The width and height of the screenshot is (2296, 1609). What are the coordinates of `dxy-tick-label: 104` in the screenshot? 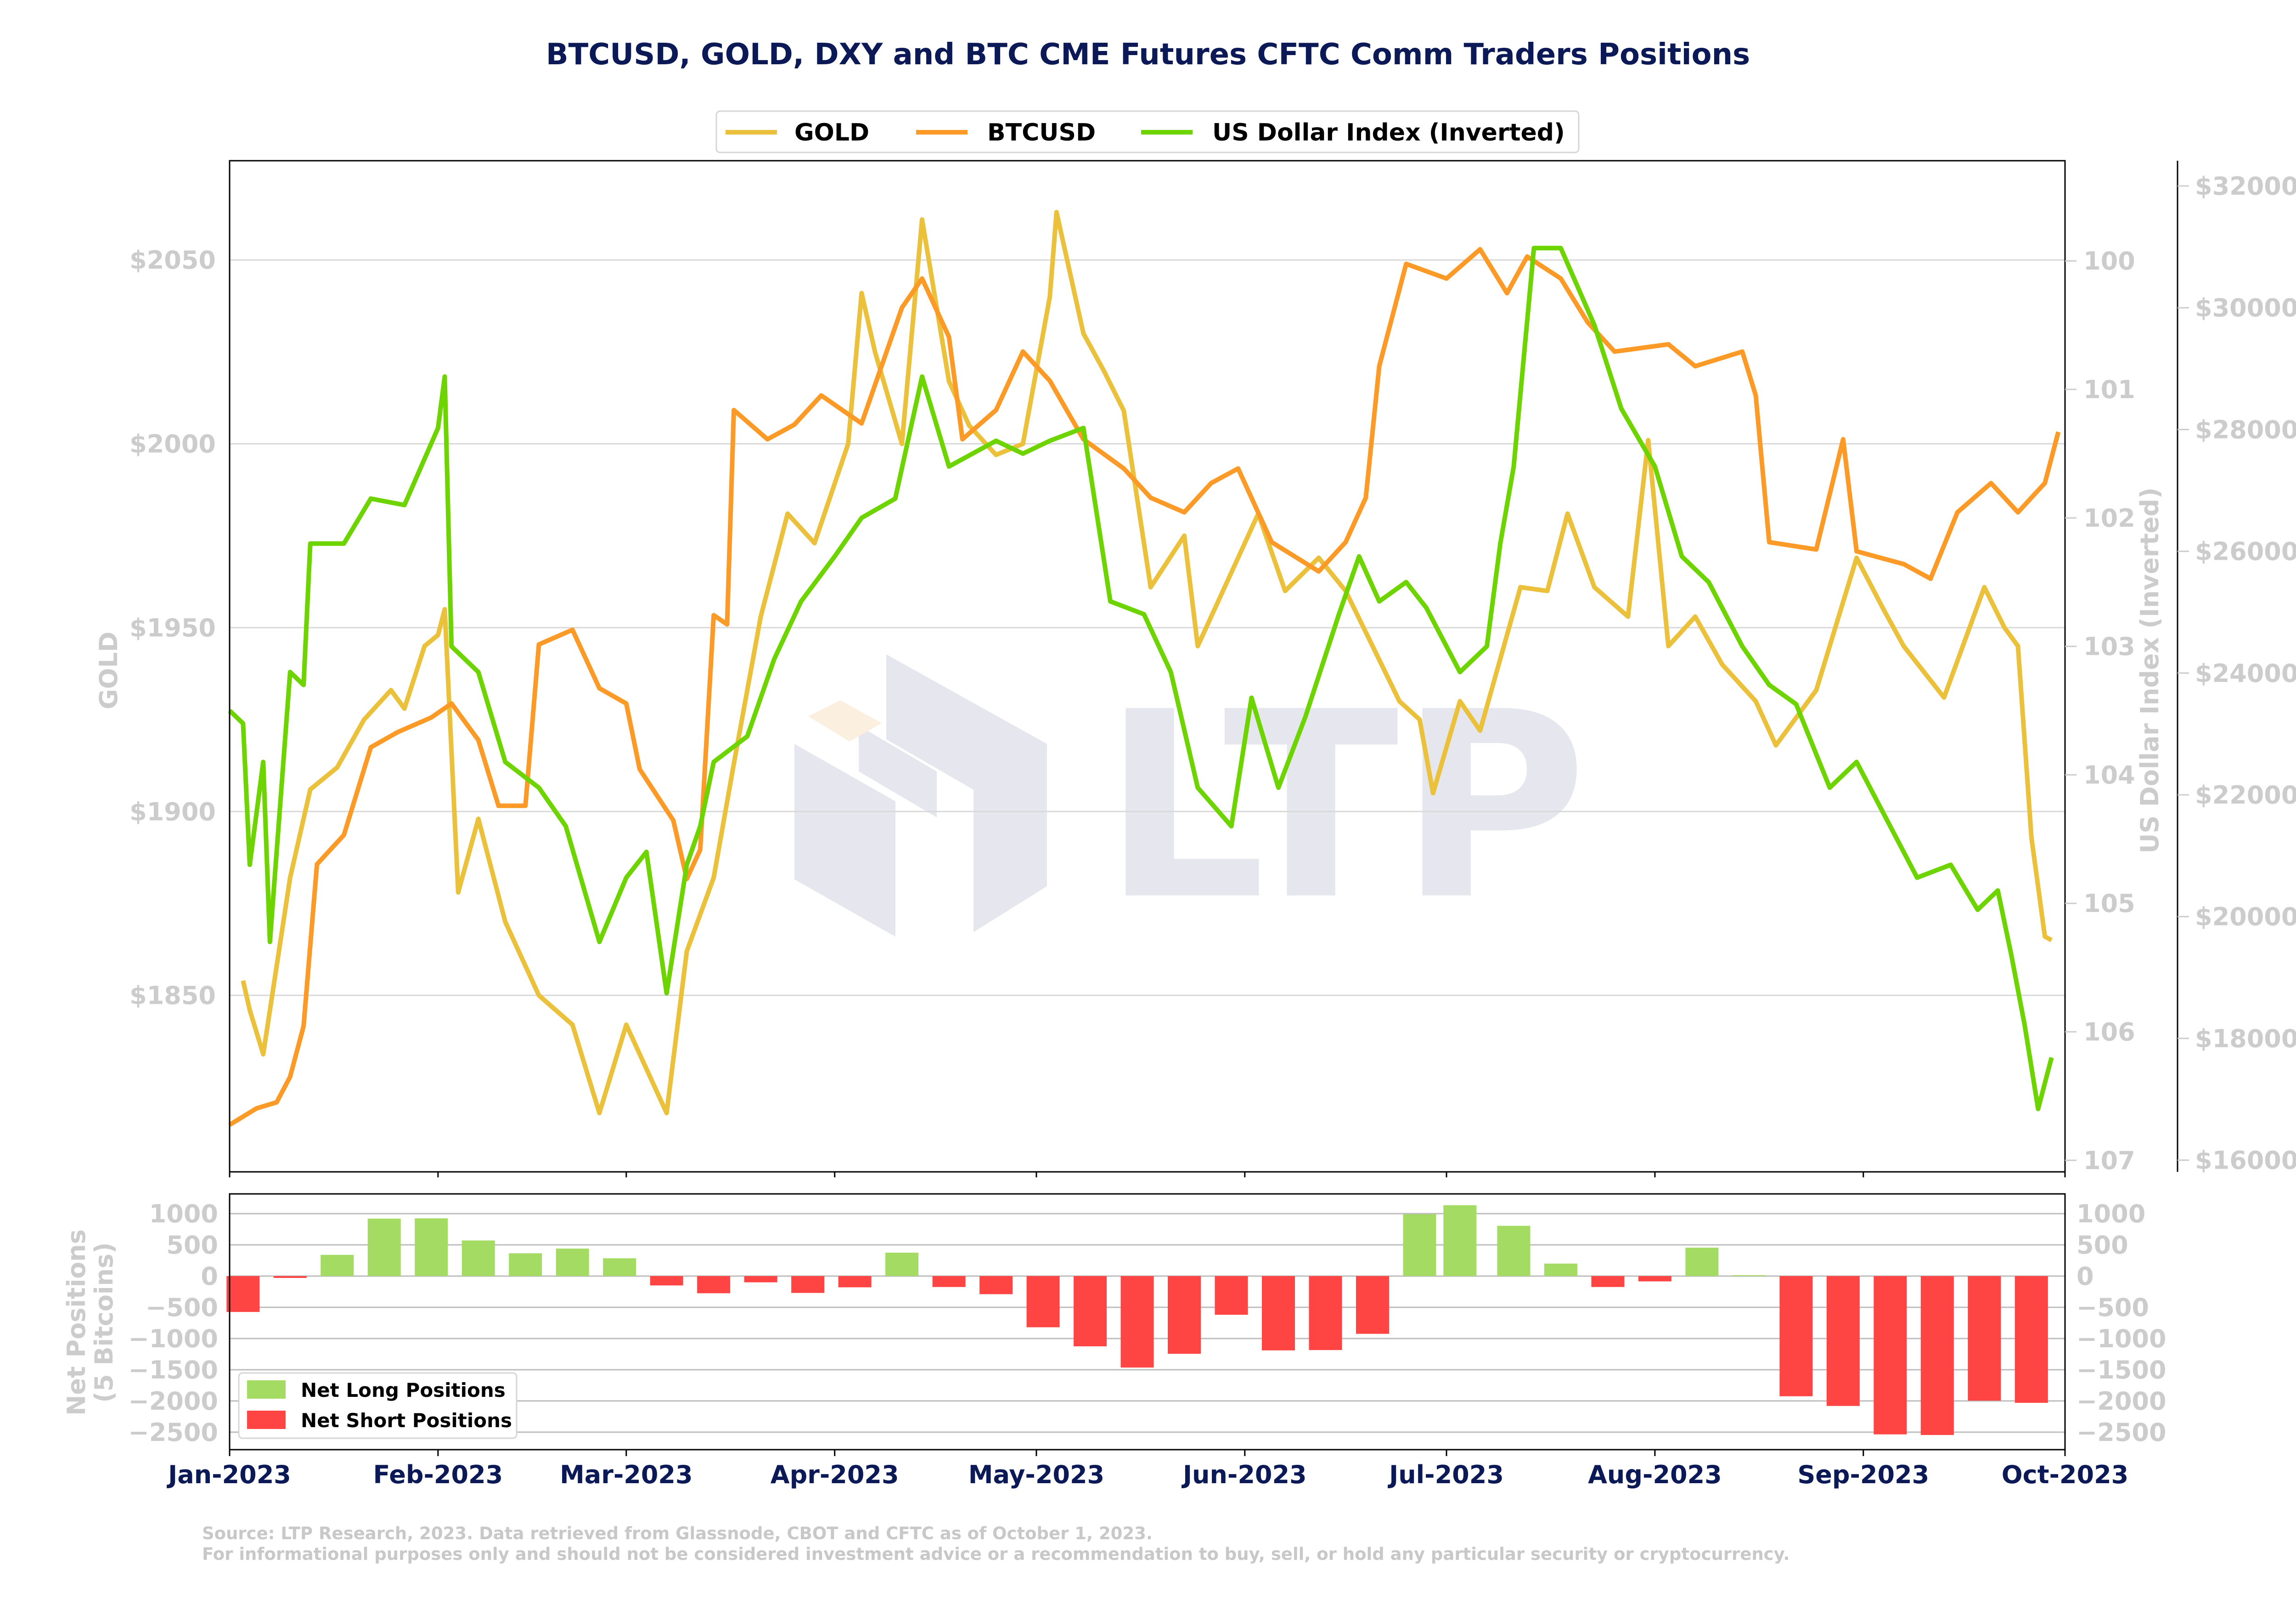 It's located at (2109, 774).